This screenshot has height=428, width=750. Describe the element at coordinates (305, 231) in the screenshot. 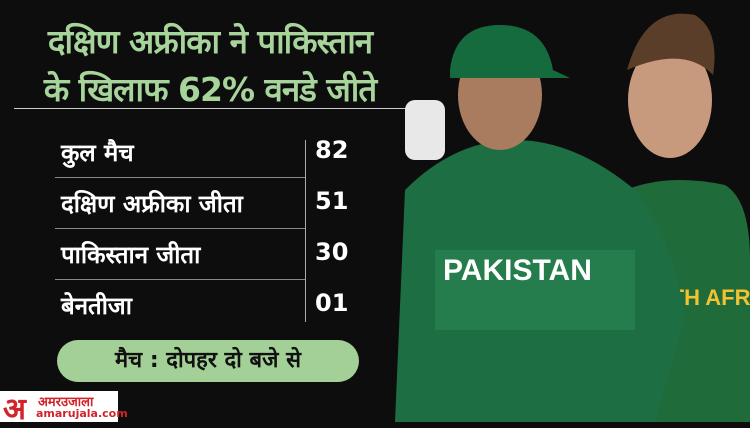

I see `column-divider` at that location.